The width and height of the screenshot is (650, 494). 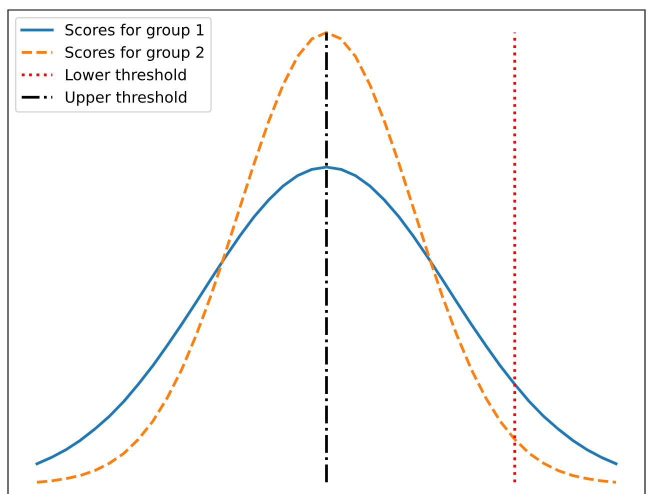 I want to click on text: Lower threshold, so click(x=126, y=74).